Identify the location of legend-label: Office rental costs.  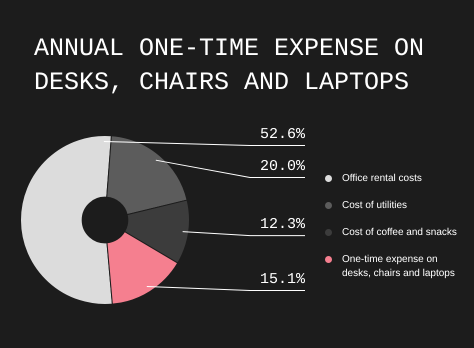
(382, 179).